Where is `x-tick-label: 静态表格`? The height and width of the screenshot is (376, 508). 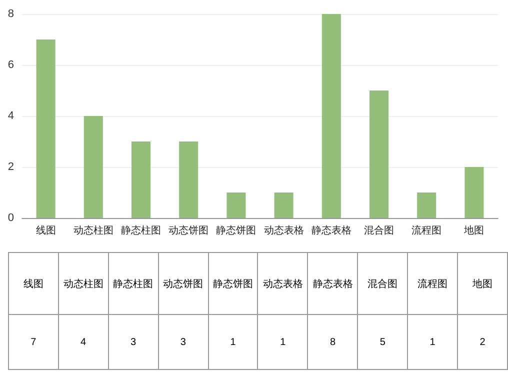 x-tick-label: 静态表格 is located at coordinates (331, 230).